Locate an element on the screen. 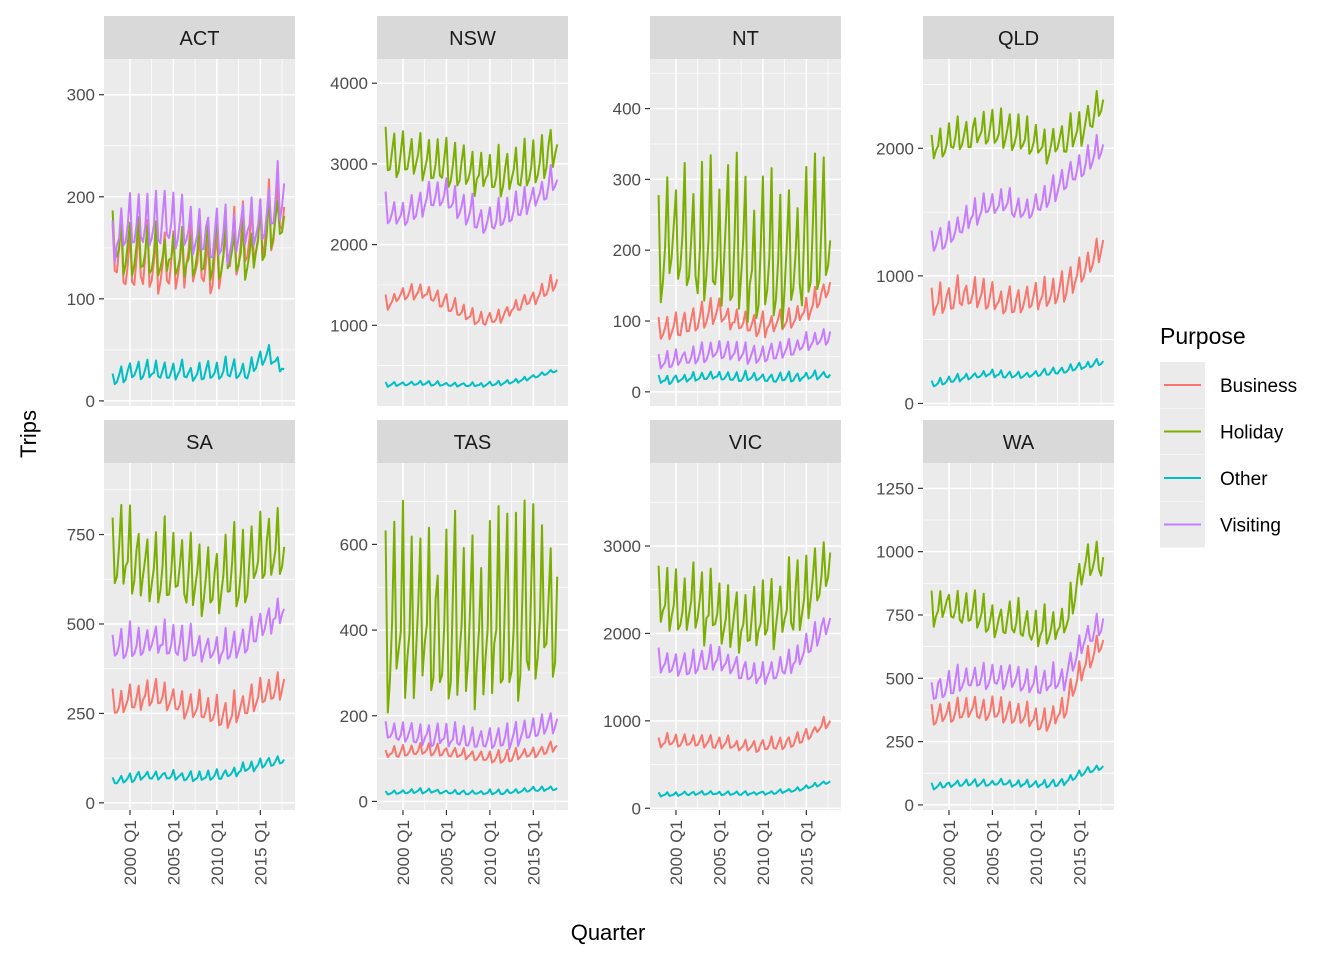  legend-label: Visiting is located at coordinates (1250, 526).